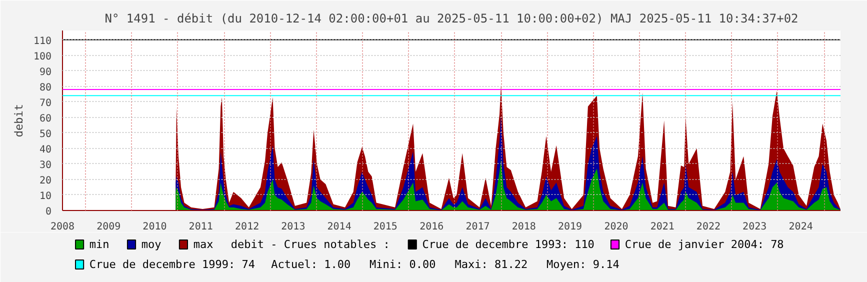  Describe the element at coordinates (45, 134) in the screenshot. I see `y-tick-label: 50` at that location.